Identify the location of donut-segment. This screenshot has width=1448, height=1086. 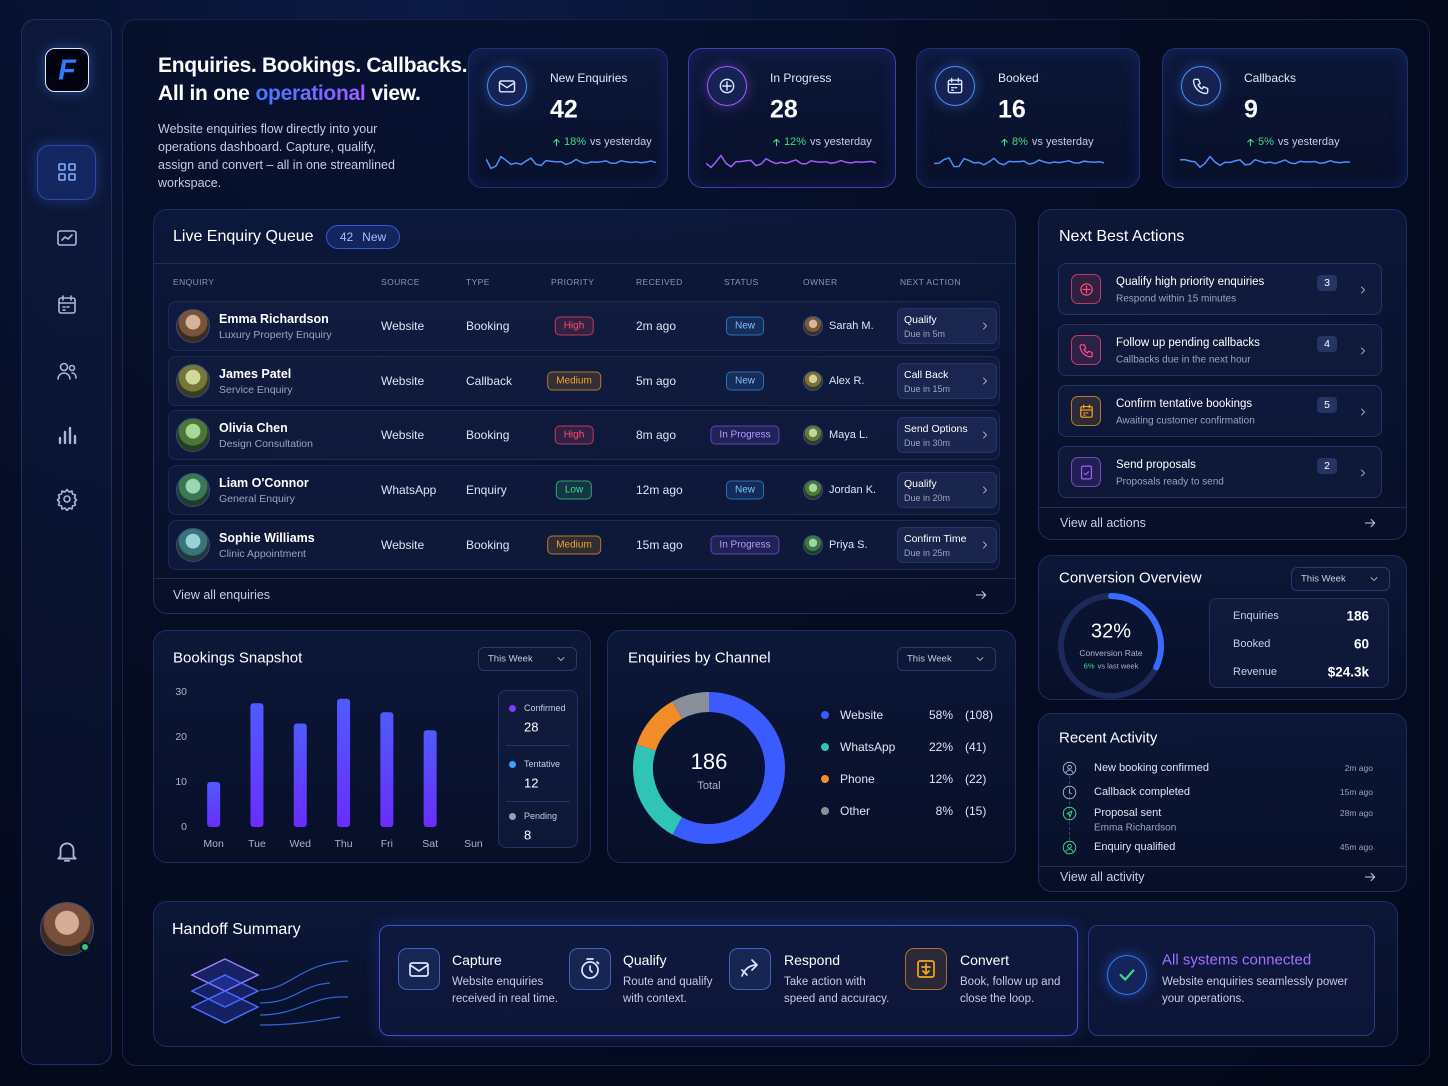
(659, 726).